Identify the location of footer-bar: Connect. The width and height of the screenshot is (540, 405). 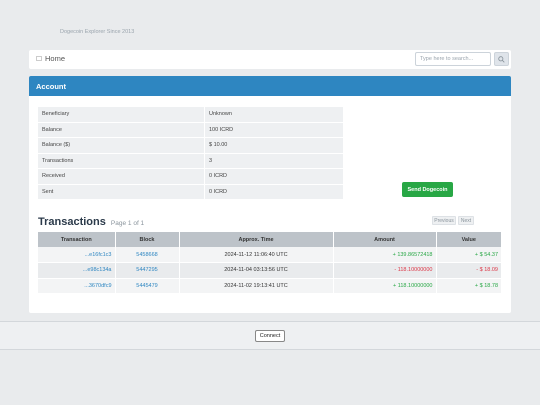
(270, 335).